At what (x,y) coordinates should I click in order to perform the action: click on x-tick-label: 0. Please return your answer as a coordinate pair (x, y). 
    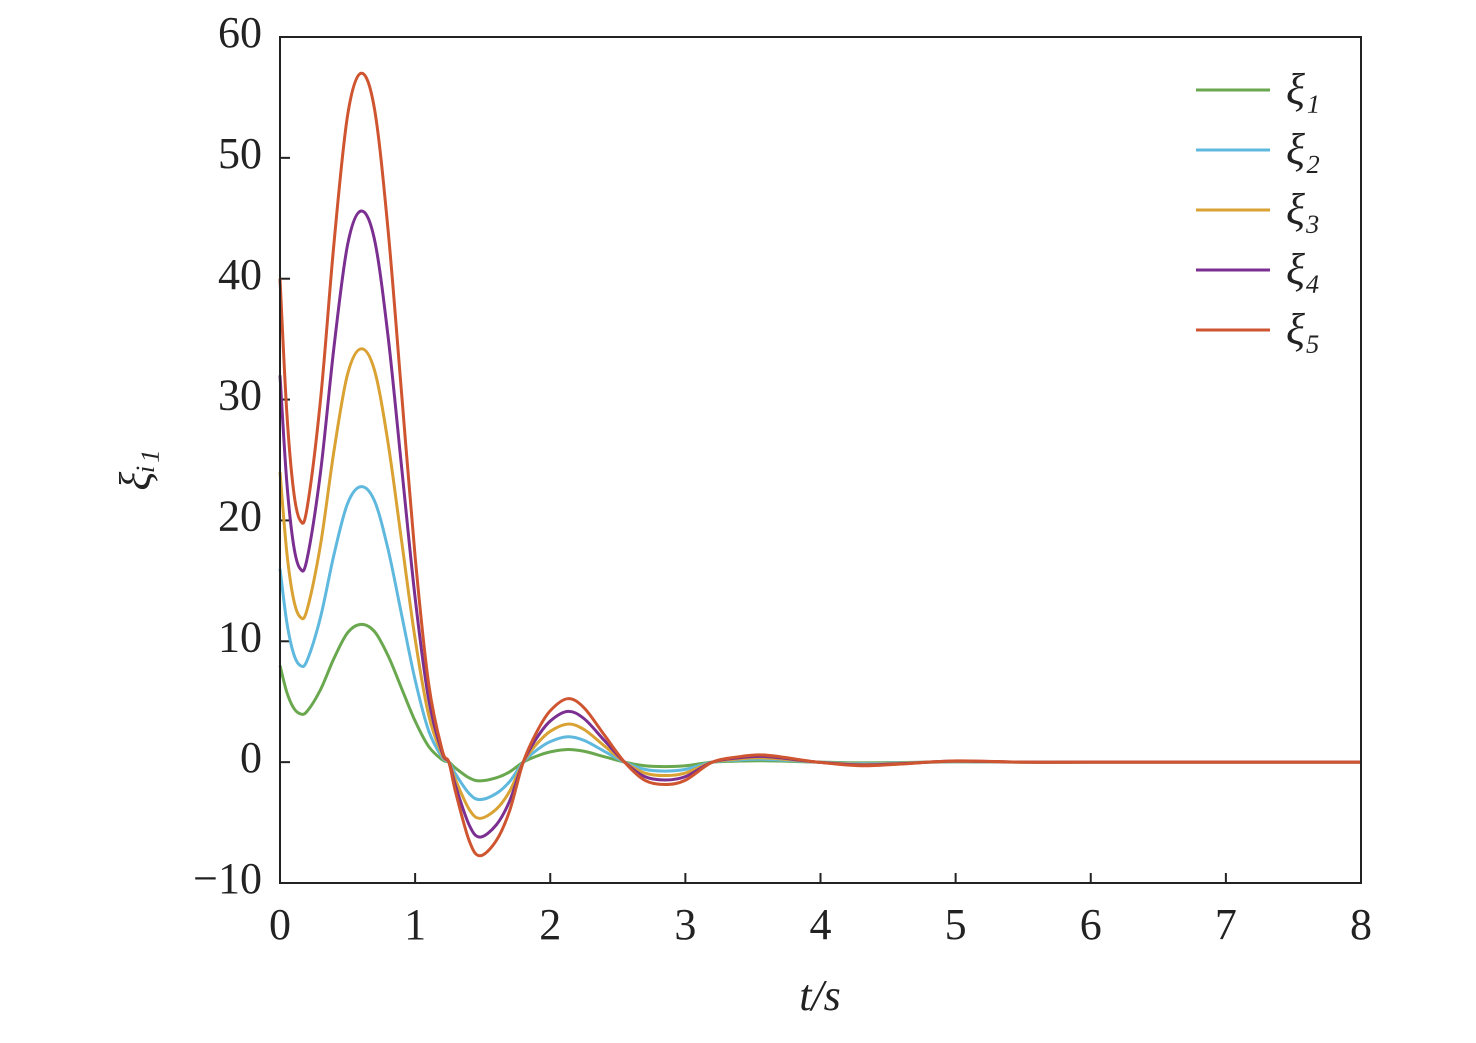
    Looking at the image, I should click on (280, 924).